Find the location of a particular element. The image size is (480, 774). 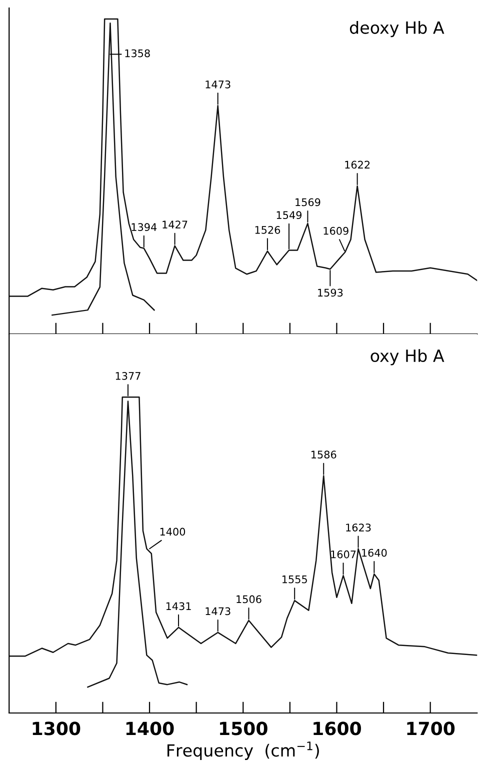

annotation: 1549 is located at coordinates (289, 215).